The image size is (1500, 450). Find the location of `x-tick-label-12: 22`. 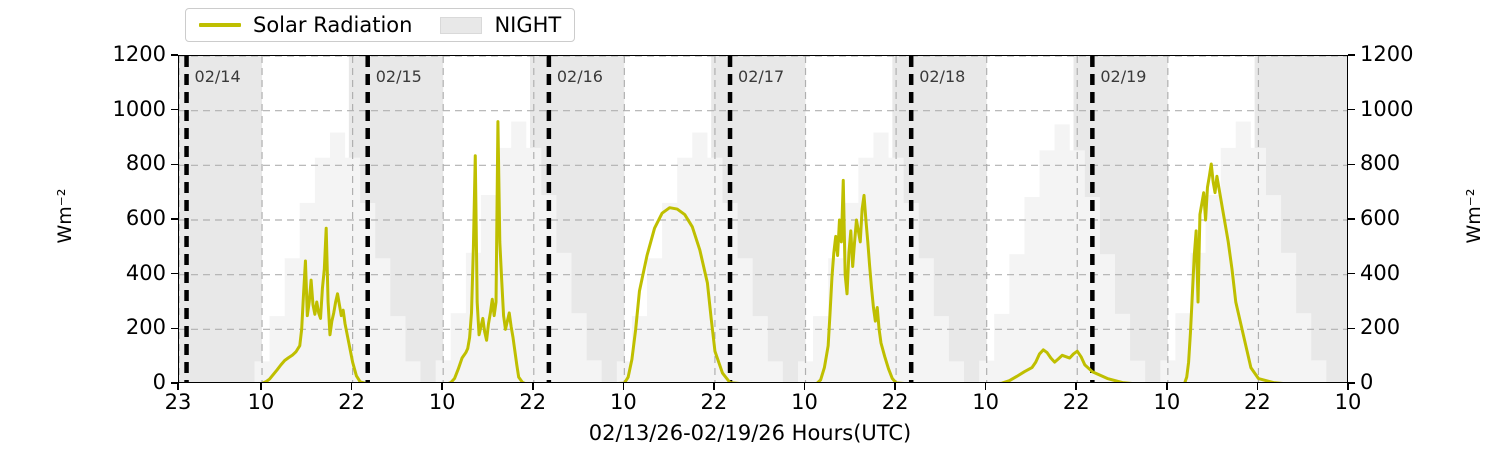

x-tick-label-12: 22 is located at coordinates (1257, 402).